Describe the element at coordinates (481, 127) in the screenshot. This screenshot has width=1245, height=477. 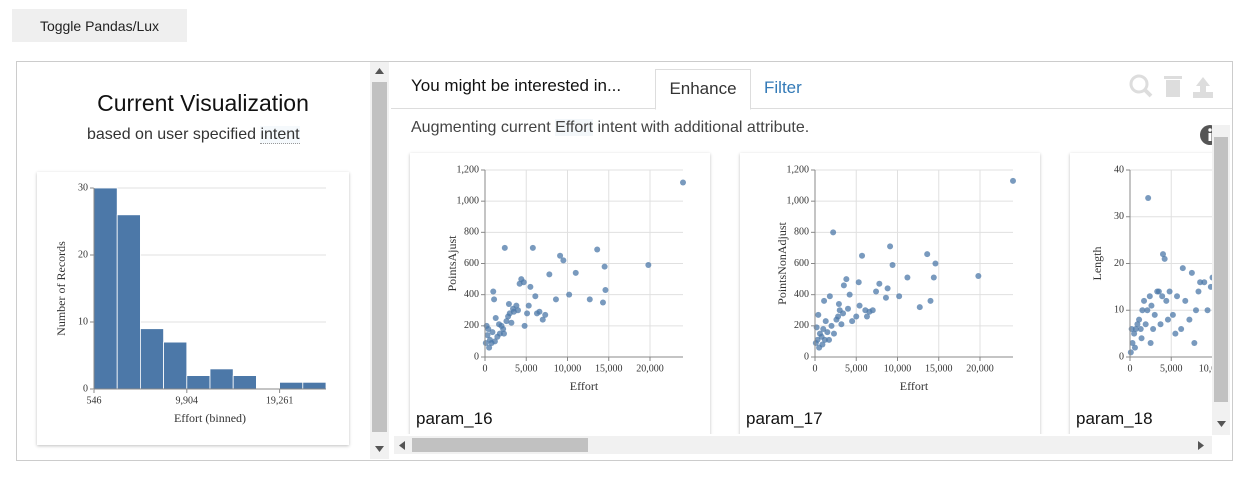
I see `description-text: Augmenting current` at that location.